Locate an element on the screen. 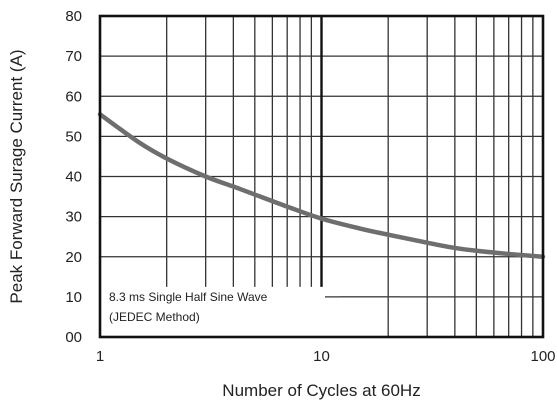 The height and width of the screenshot is (403, 557). y-tick-label-40: 40 is located at coordinates (73, 177).